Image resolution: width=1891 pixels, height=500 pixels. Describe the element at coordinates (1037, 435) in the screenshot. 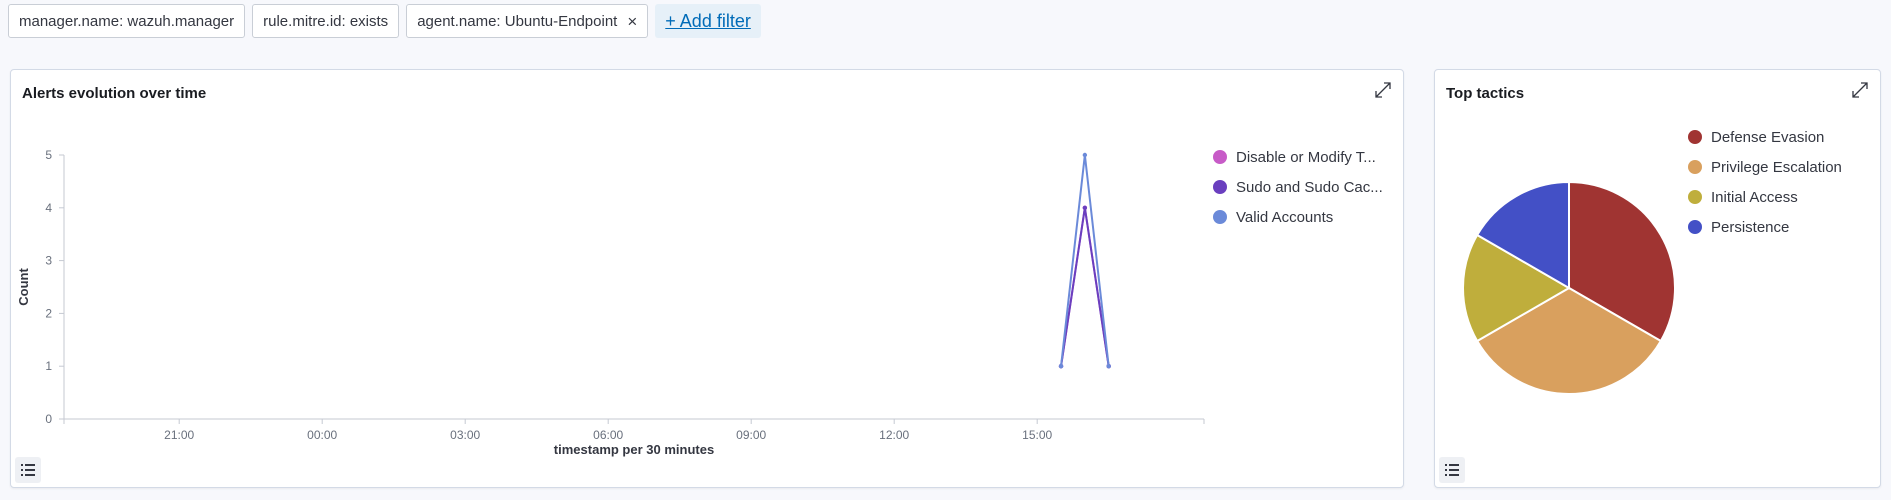

I see `x-tick-label: 15:00` at that location.